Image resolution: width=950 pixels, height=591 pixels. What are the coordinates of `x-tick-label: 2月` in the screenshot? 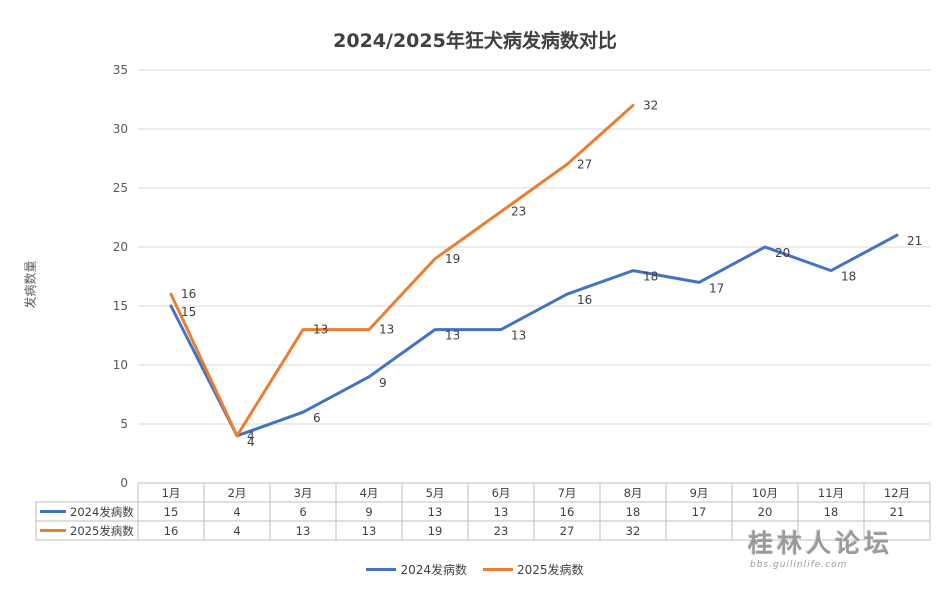 It's located at (237, 493).